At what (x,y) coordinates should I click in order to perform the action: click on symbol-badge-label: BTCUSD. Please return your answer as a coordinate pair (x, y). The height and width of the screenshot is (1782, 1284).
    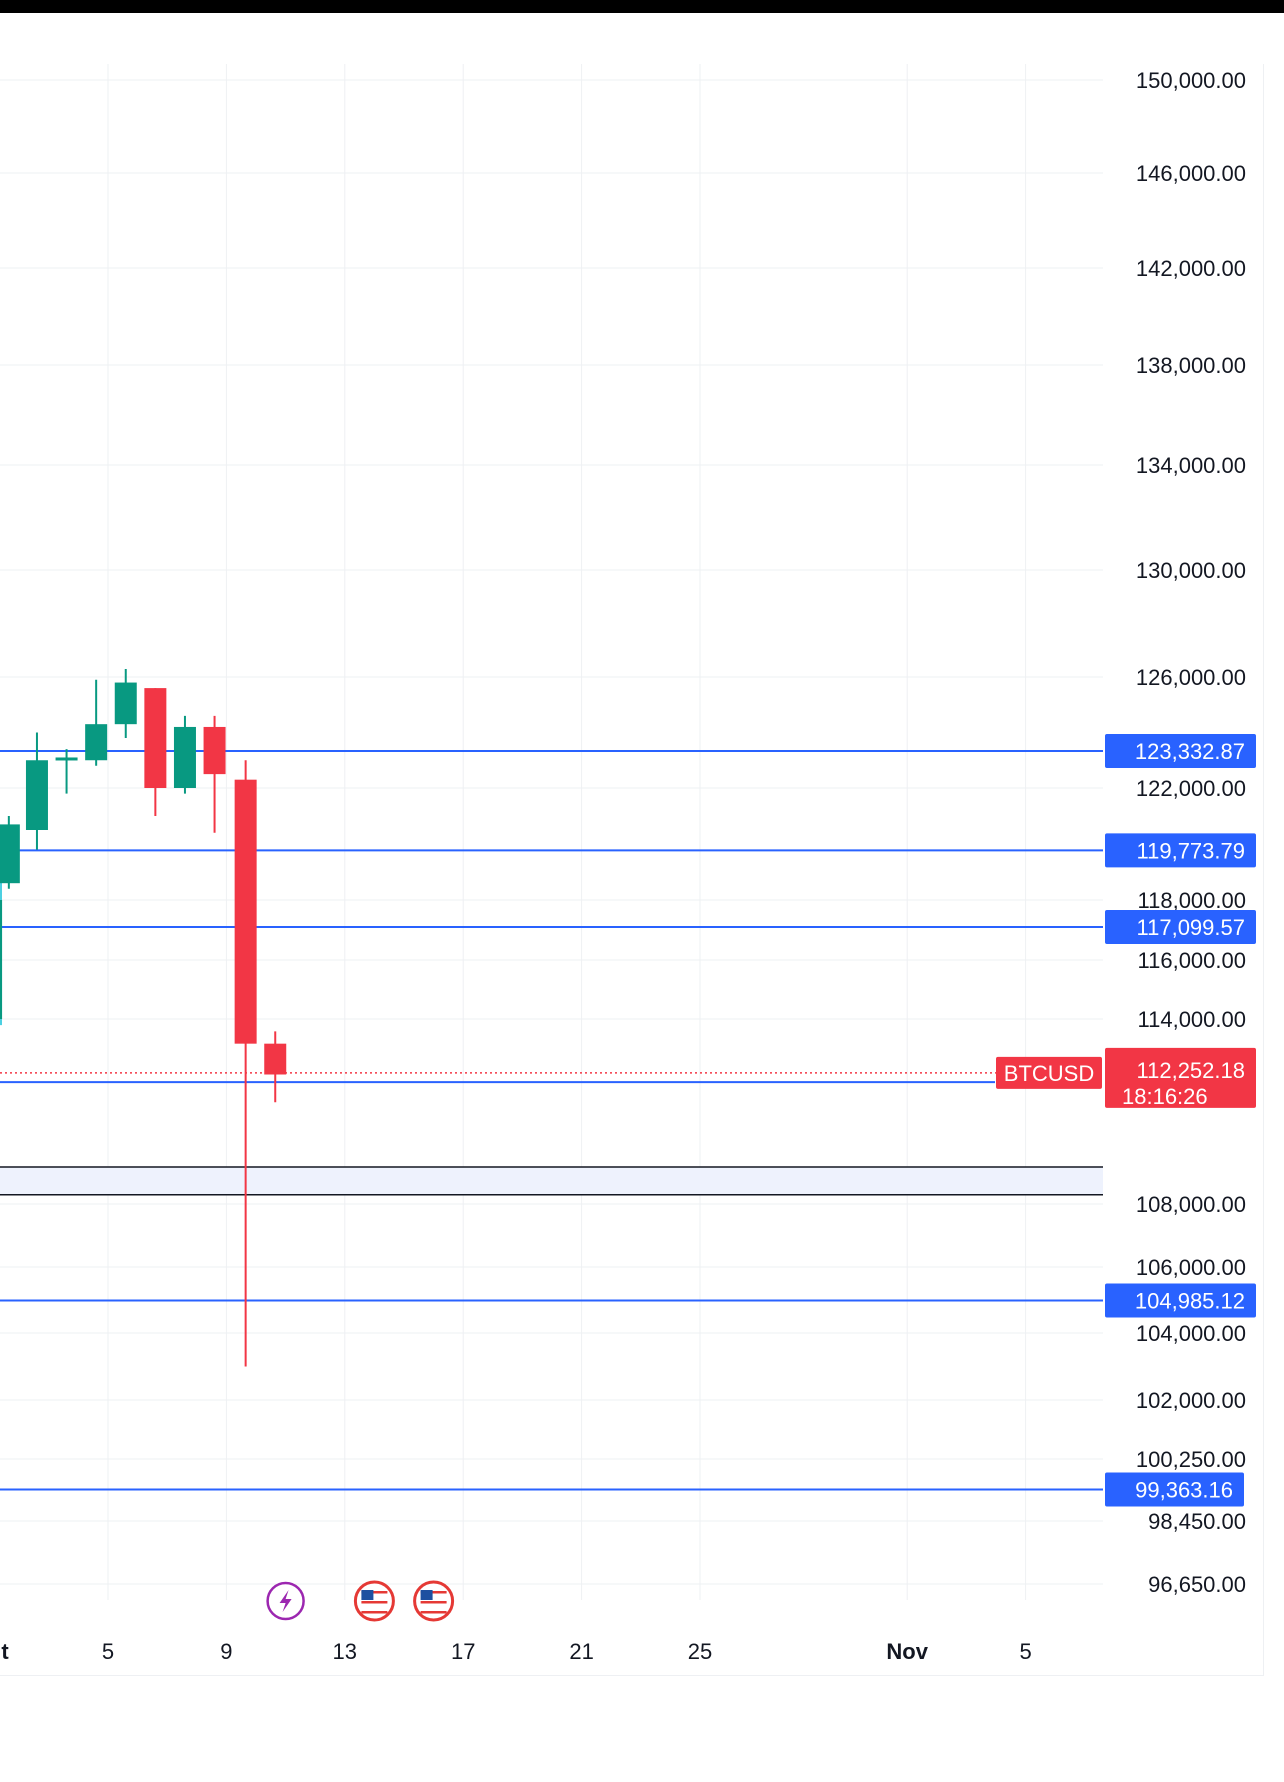
    Looking at the image, I should click on (1049, 1073).